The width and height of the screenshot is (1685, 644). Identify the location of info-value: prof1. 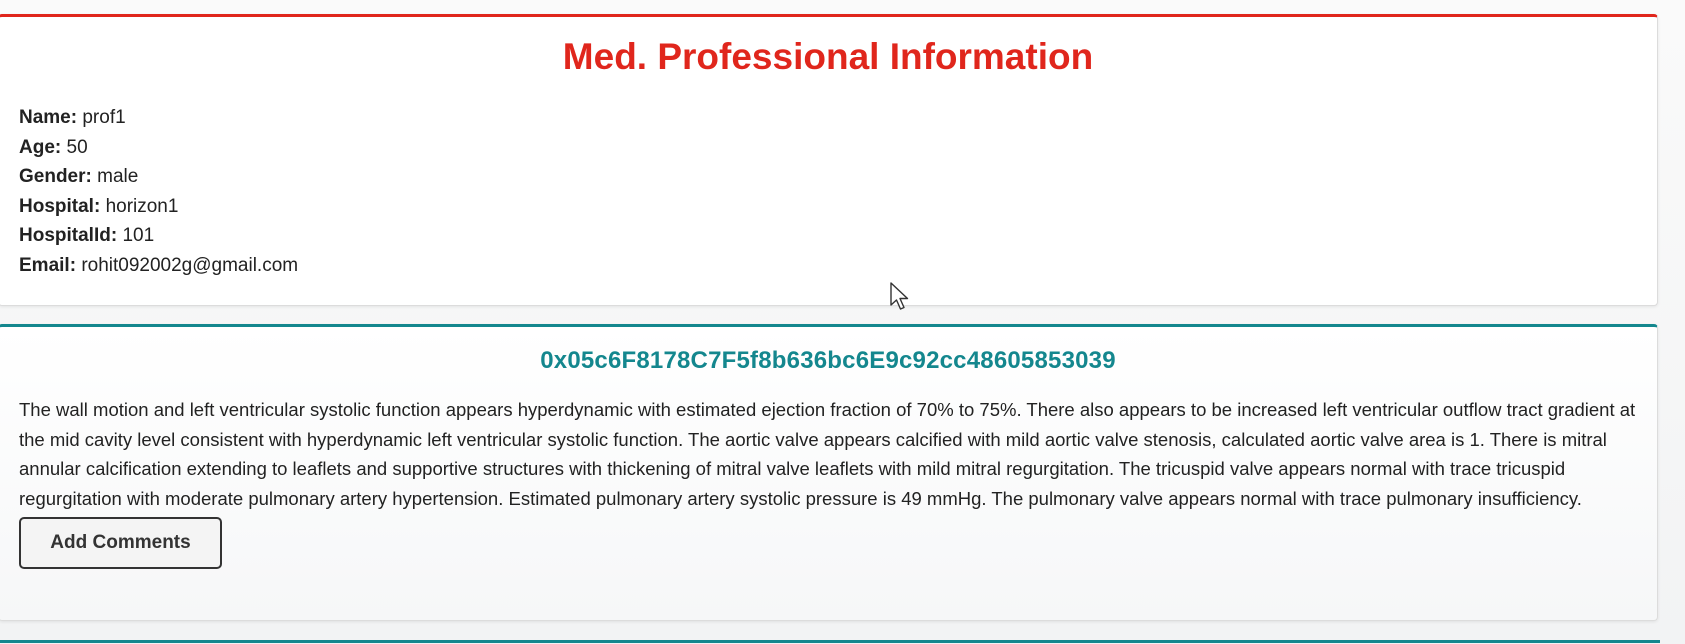
(104, 117).